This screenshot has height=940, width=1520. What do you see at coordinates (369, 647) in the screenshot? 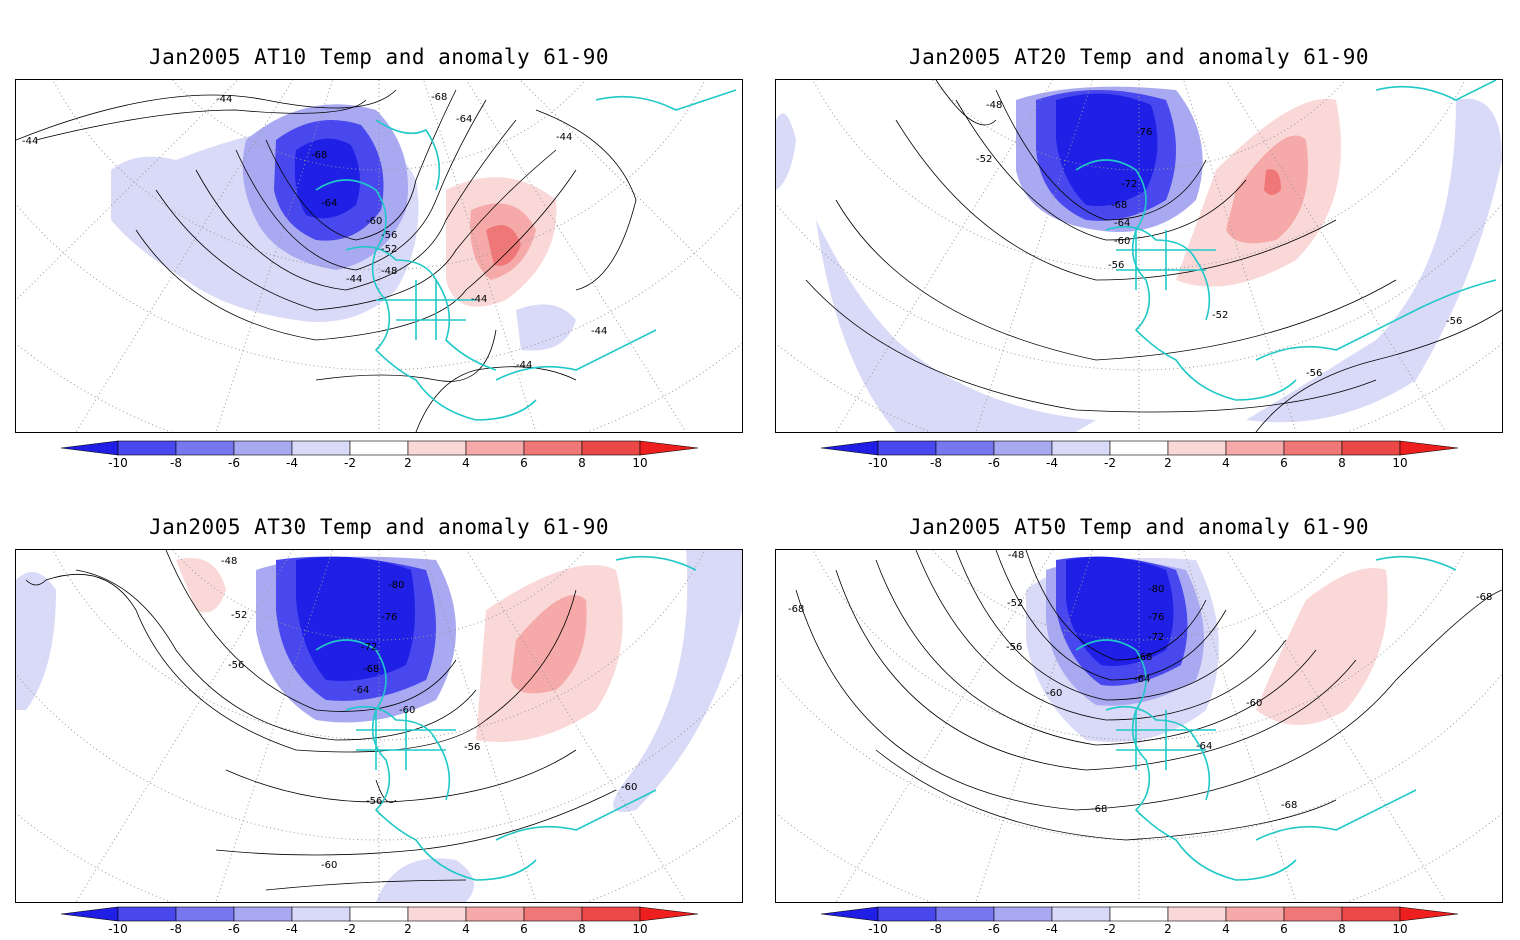
I see `contour-label: -72` at bounding box center [369, 647].